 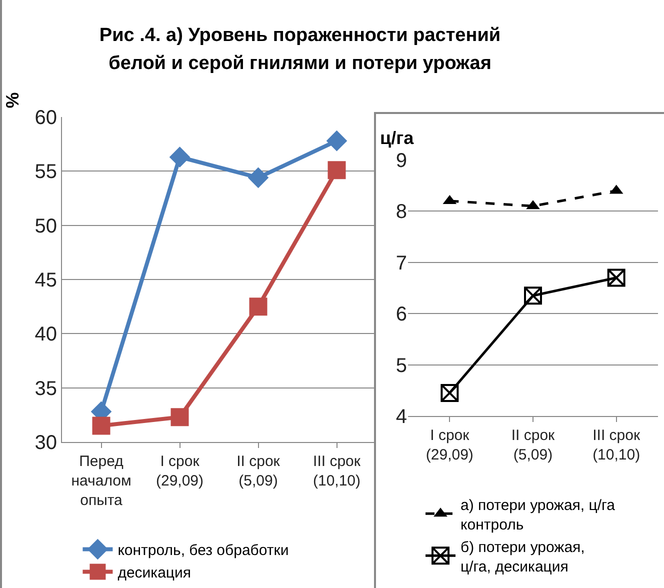 I want to click on y-tick-label: 40, so click(x=45, y=335).